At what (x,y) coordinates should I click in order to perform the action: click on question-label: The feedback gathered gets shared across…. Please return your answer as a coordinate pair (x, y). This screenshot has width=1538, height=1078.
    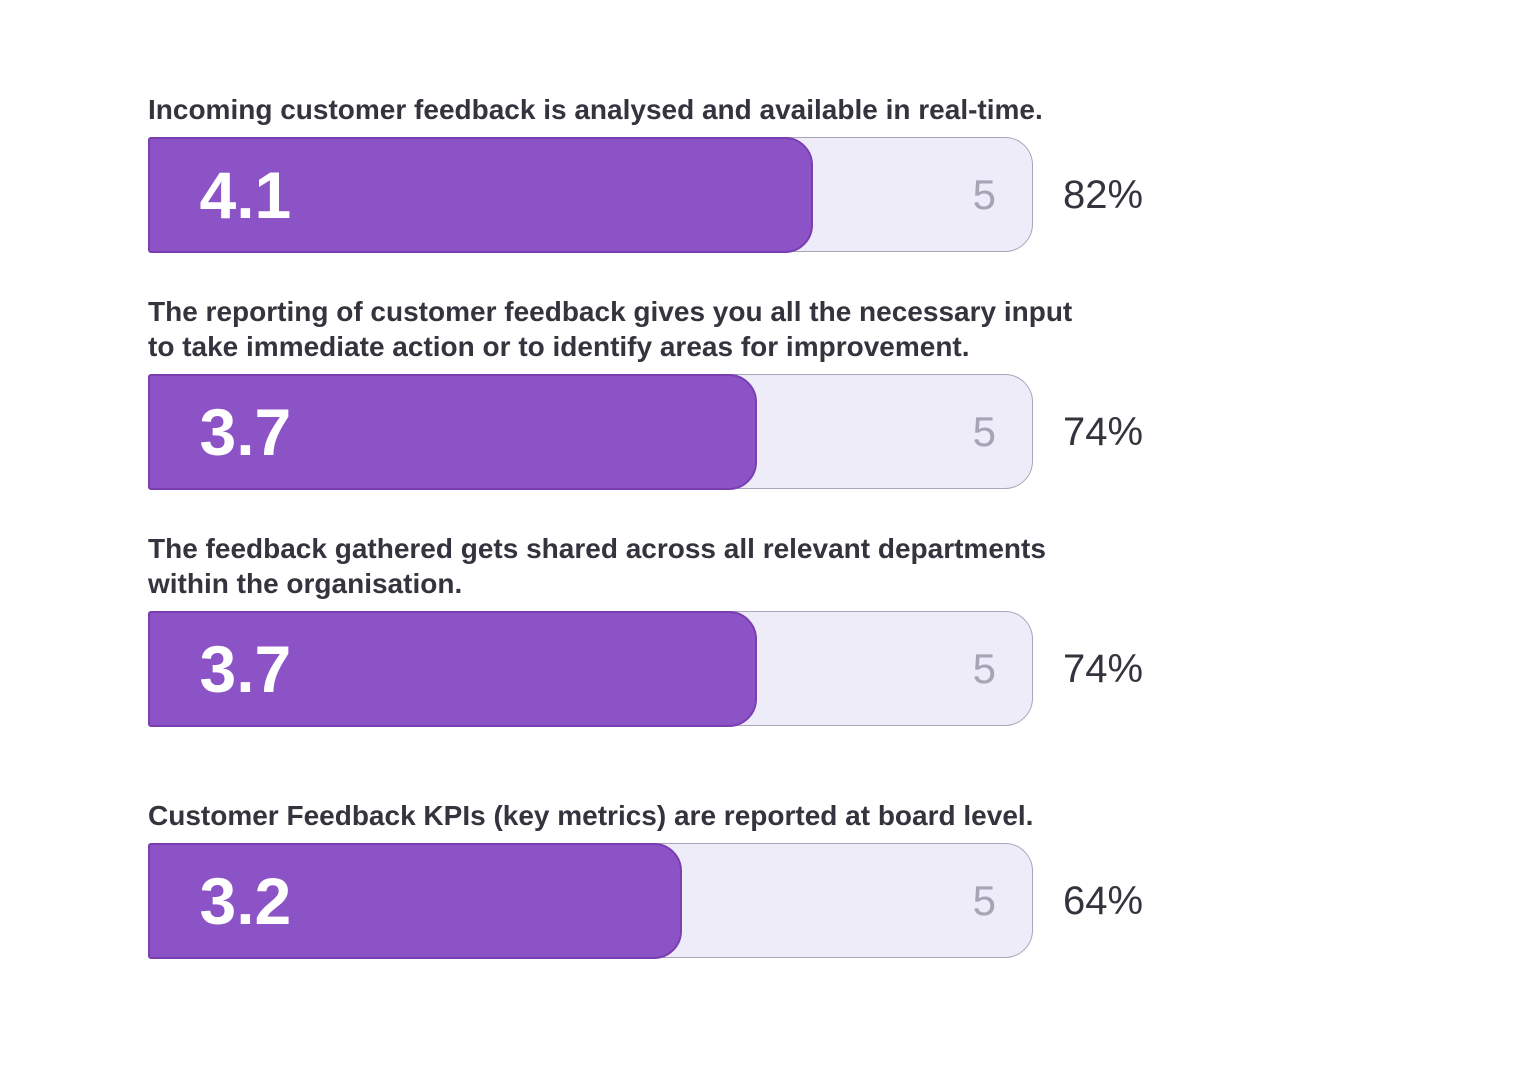
    Looking at the image, I should click on (597, 566).